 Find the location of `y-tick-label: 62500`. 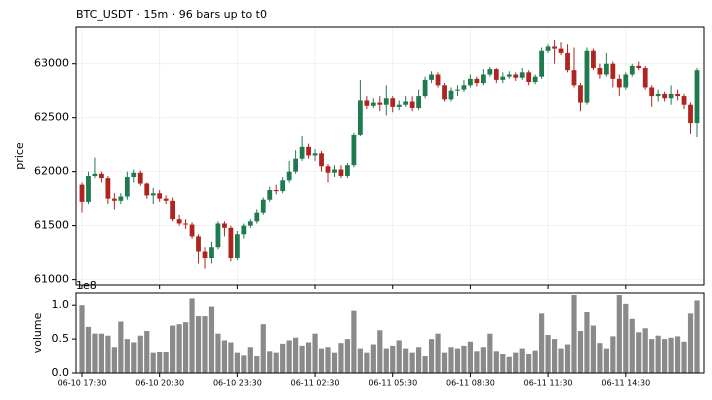

y-tick-label: 62500 is located at coordinates (51, 117).